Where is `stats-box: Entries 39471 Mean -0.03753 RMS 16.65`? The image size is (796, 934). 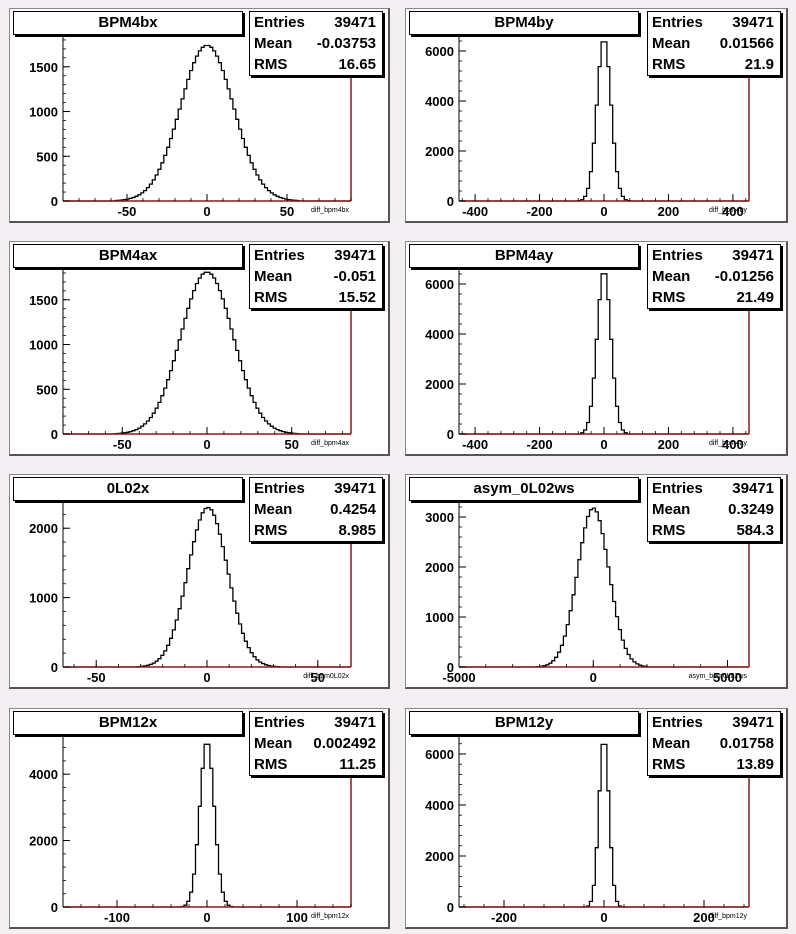 stats-box: Entries 39471 Mean -0.03753 RMS 16.65 is located at coordinates (316, 43).